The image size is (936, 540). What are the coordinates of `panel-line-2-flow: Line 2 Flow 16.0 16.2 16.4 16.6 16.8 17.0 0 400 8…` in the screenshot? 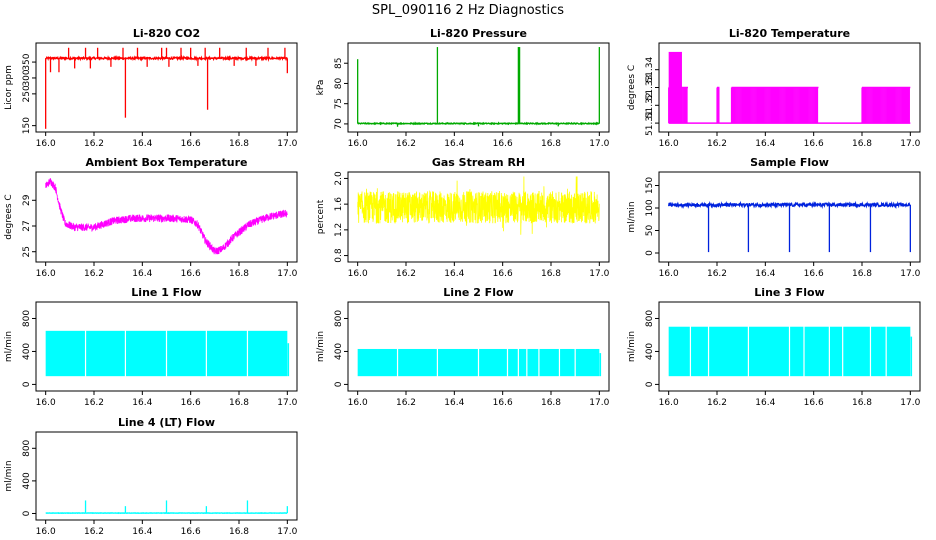 It's located at (463, 347).